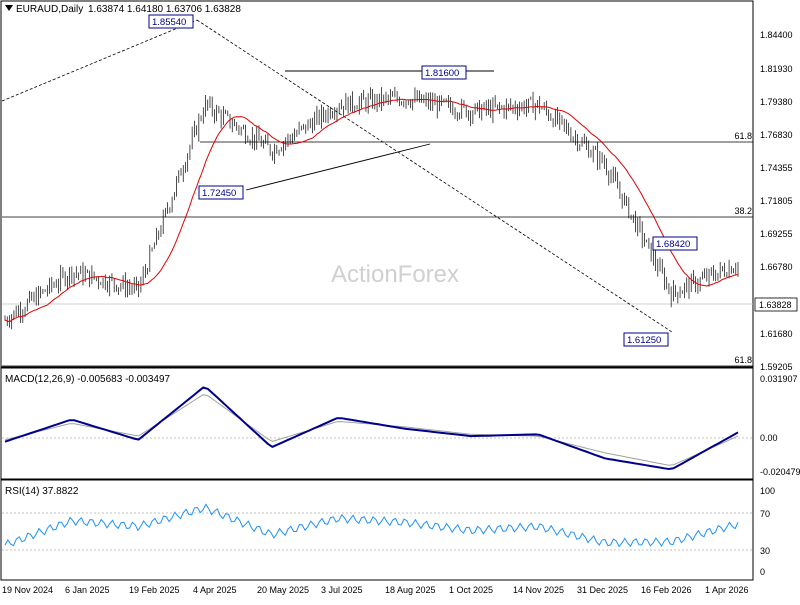 This screenshot has width=800, height=605. I want to click on symbol-label: EURAUD,Daily, so click(49, 9).